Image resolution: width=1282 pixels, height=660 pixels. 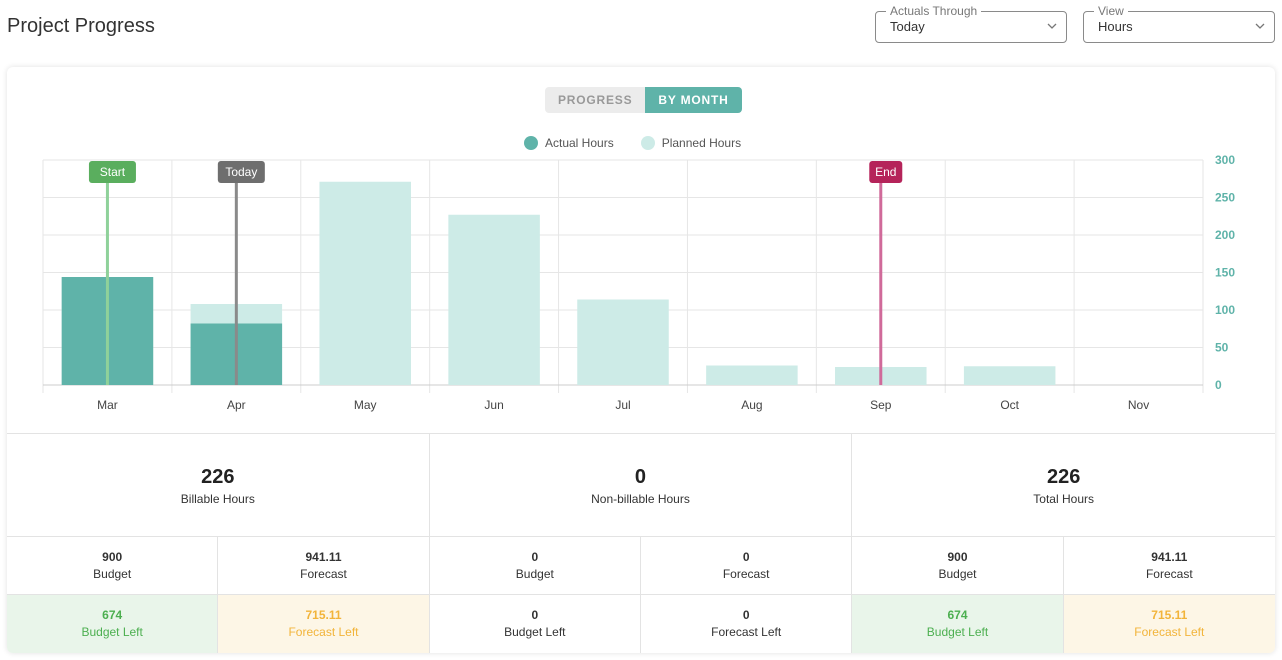 I want to click on stat-label: Non-billable Hours, so click(x=640, y=499).